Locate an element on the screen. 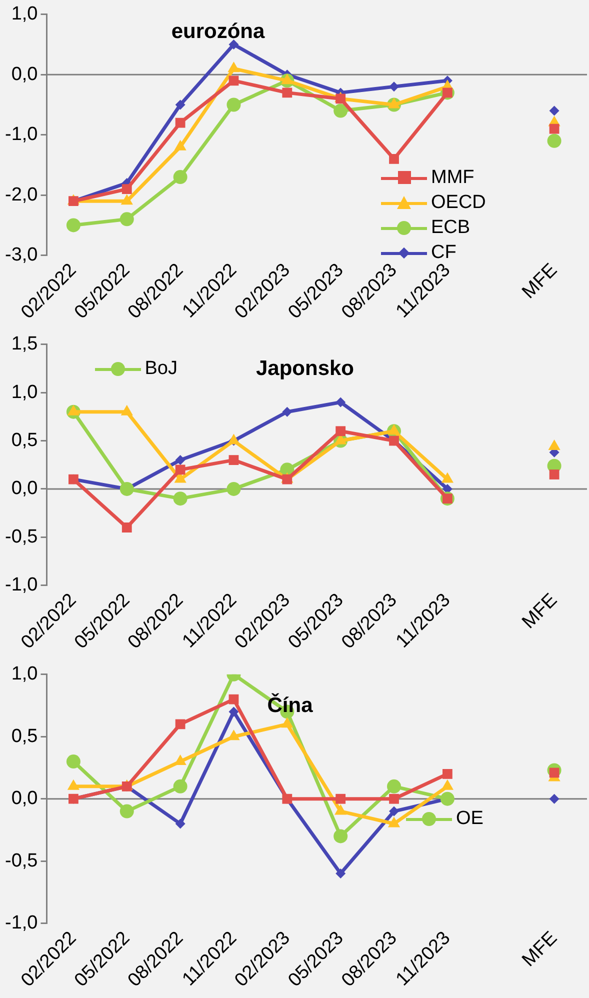 The width and height of the screenshot is (589, 998). legend-label: OE is located at coordinates (470, 819).